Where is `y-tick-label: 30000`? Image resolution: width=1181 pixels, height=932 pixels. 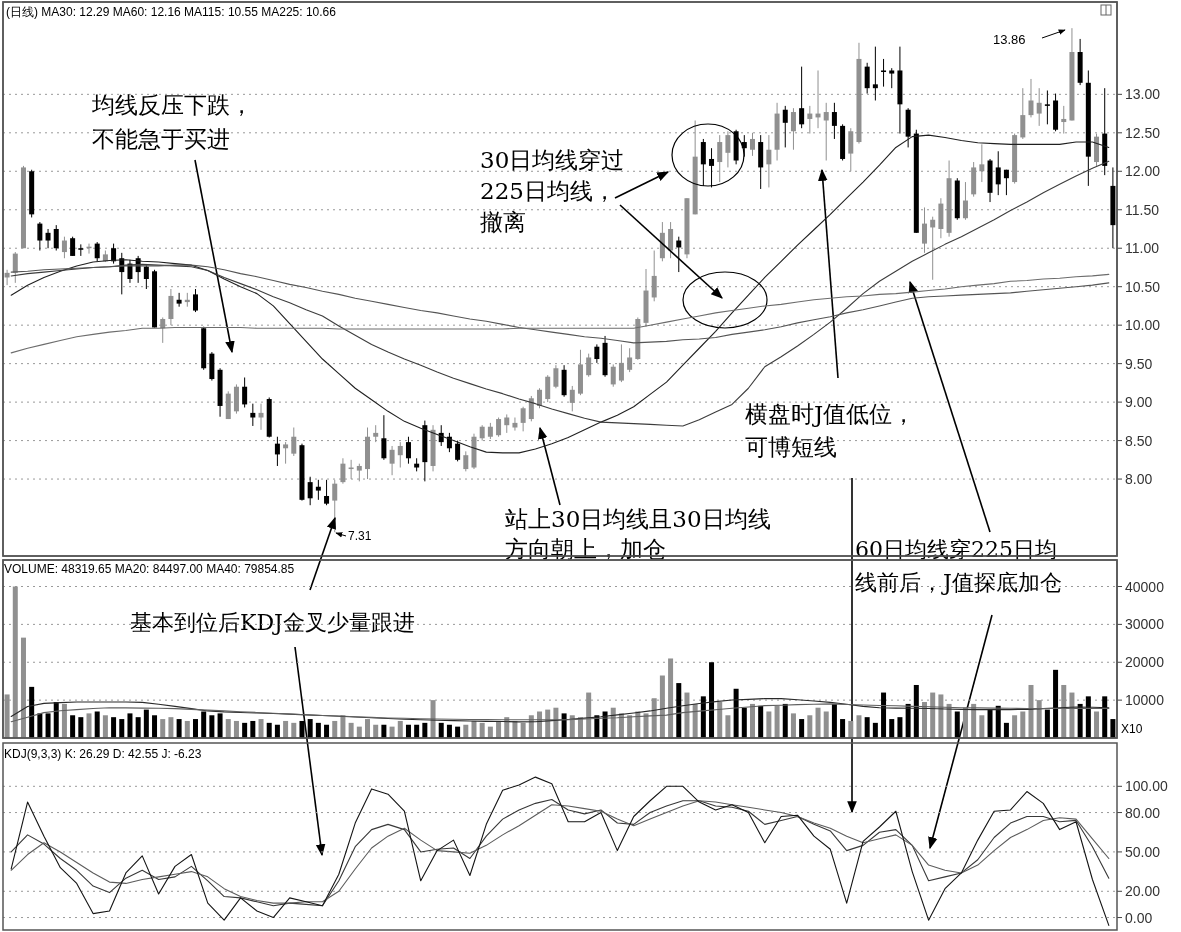 y-tick-label: 30000 is located at coordinates (1145, 624).